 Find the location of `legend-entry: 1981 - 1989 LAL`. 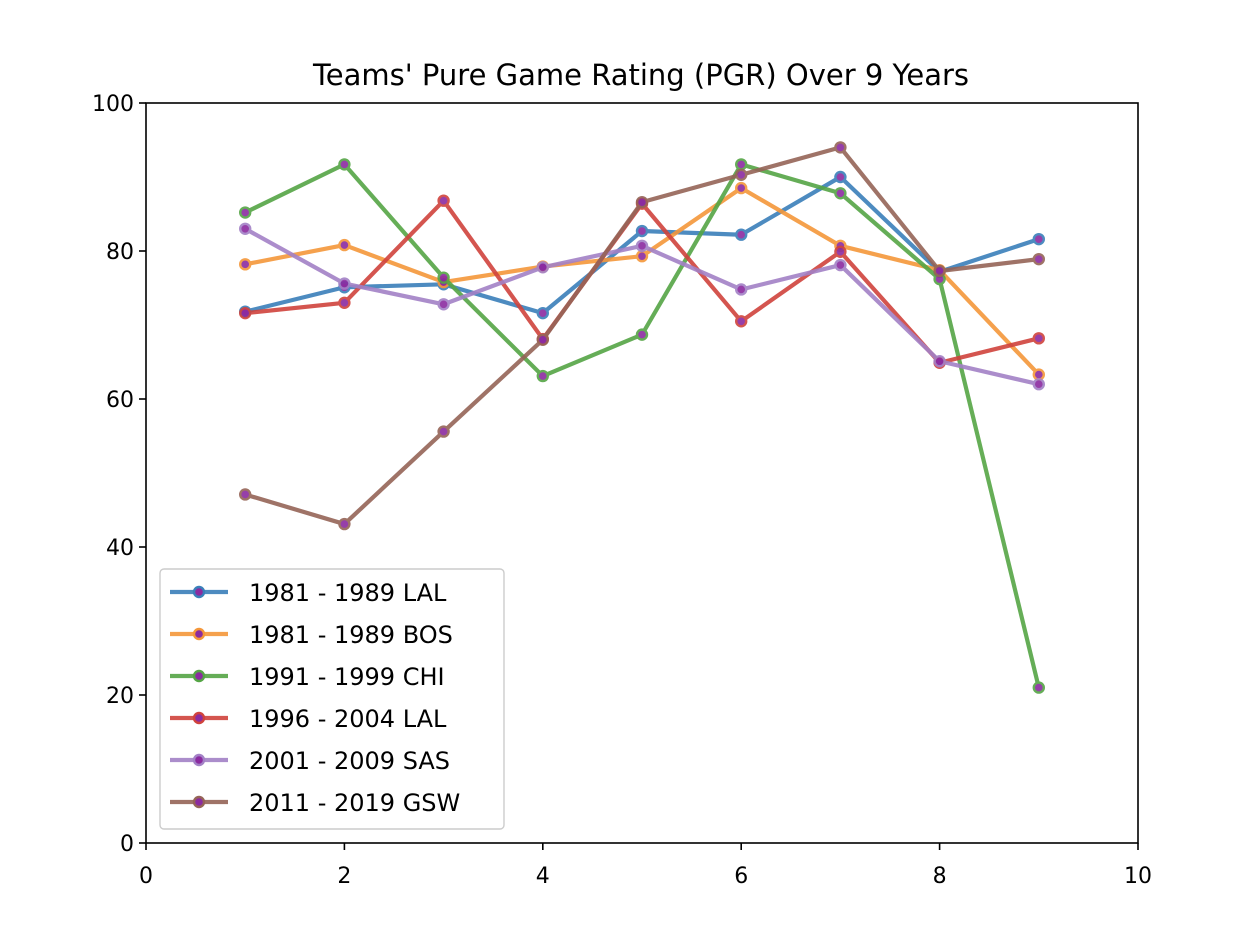

legend-entry: 1981 - 1989 LAL is located at coordinates (308, 593).